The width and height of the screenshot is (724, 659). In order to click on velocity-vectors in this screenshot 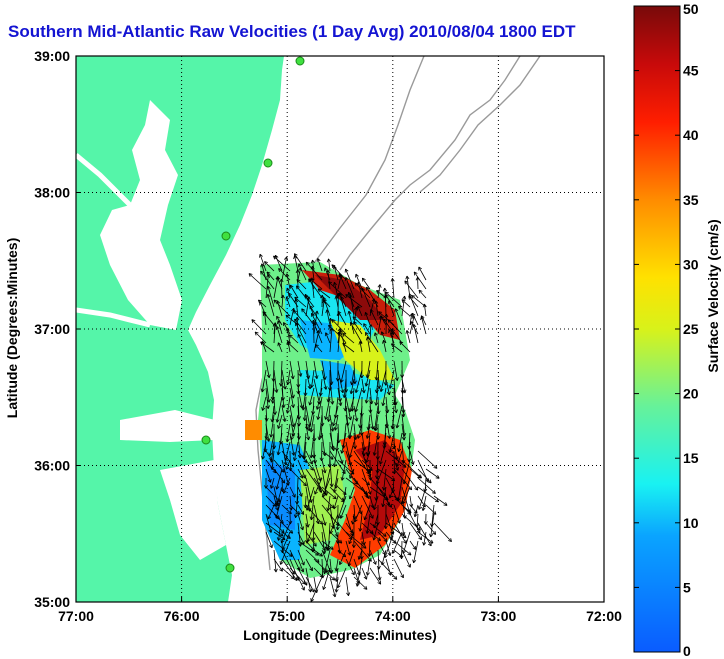, I will do `click(350, 427)`.